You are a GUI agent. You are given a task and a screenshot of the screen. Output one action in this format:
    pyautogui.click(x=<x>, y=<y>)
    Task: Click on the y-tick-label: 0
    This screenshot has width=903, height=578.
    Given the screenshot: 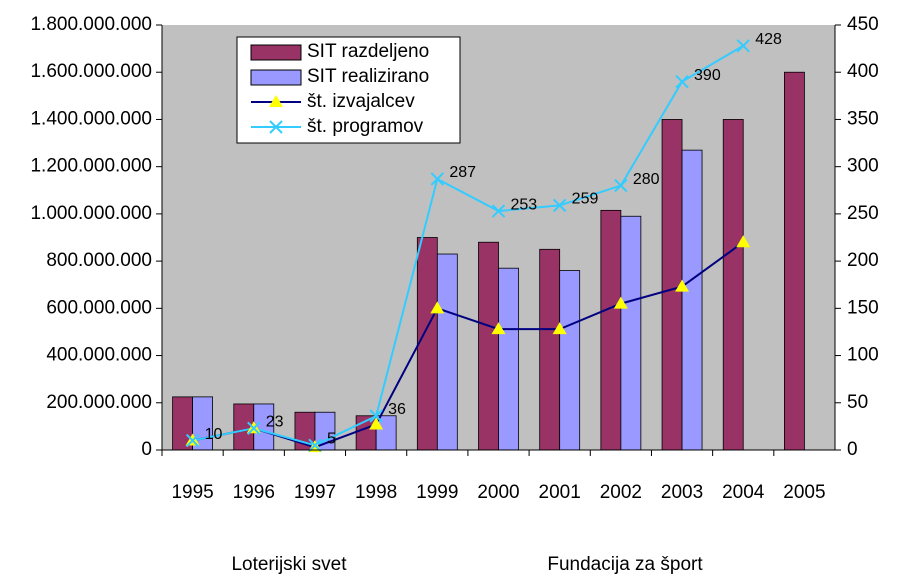 What is the action you would take?
    pyautogui.click(x=146, y=449)
    